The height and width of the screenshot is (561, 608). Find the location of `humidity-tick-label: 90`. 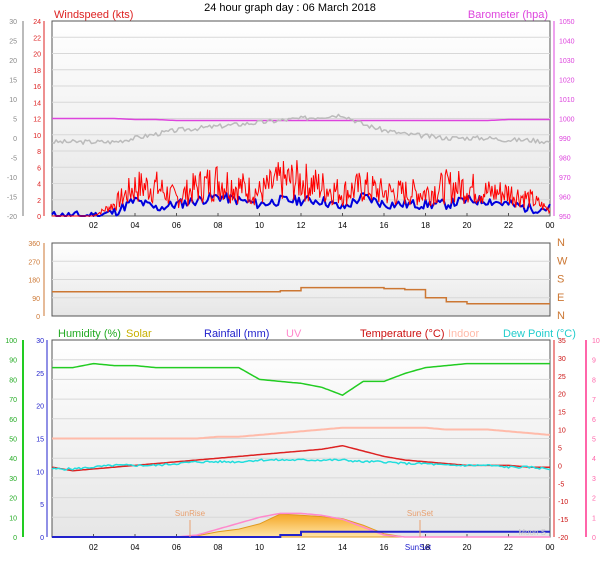

humidity-tick-label: 90 is located at coordinates (13, 361).